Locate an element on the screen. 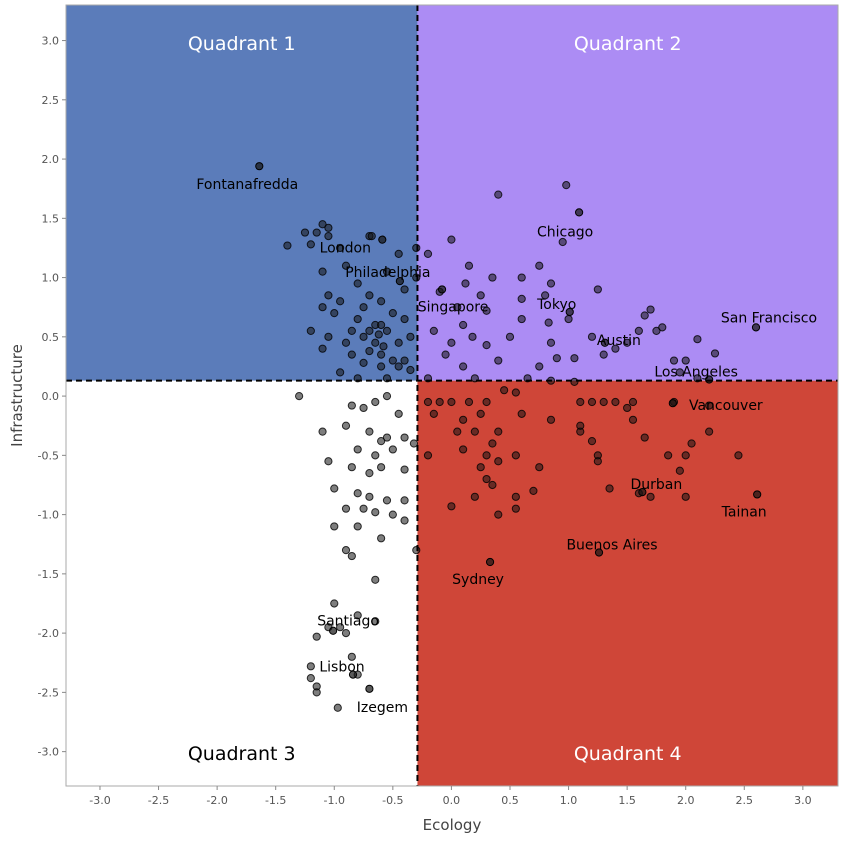 This screenshot has height=845, width=856. y-tick-label: -1.0 is located at coordinates (48, 515).